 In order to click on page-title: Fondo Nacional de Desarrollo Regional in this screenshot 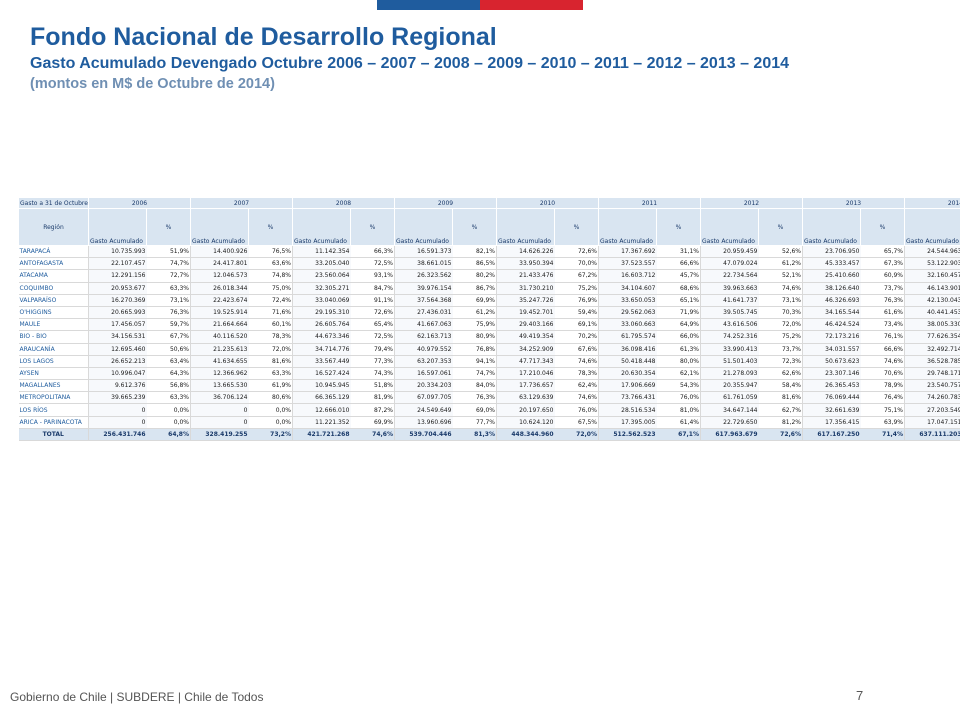, I will do `click(263, 37)`.